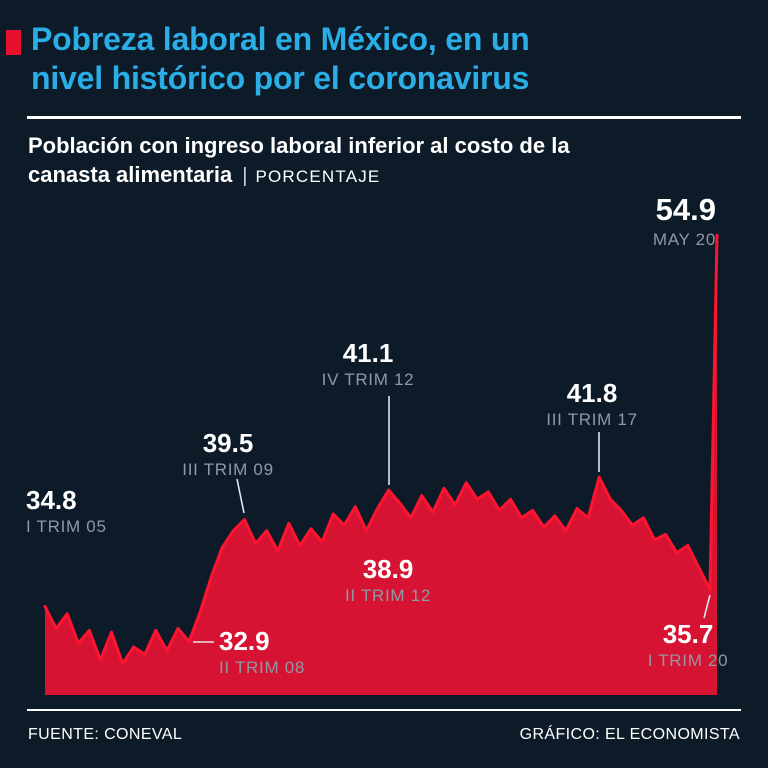 This screenshot has height=768, width=768. Describe the element at coordinates (384, 117) in the screenshot. I see `top-divider` at that location.